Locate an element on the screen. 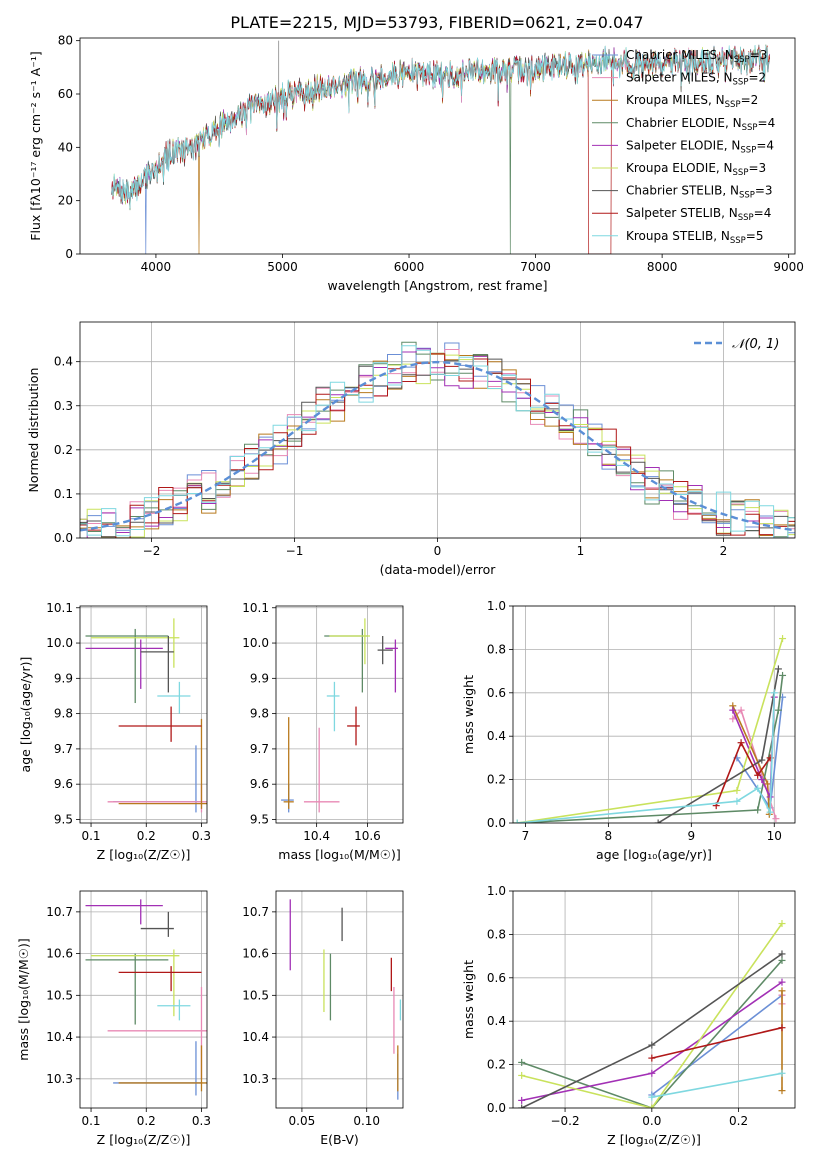  x-tick-label: 0.10 is located at coordinates (366, 1121).